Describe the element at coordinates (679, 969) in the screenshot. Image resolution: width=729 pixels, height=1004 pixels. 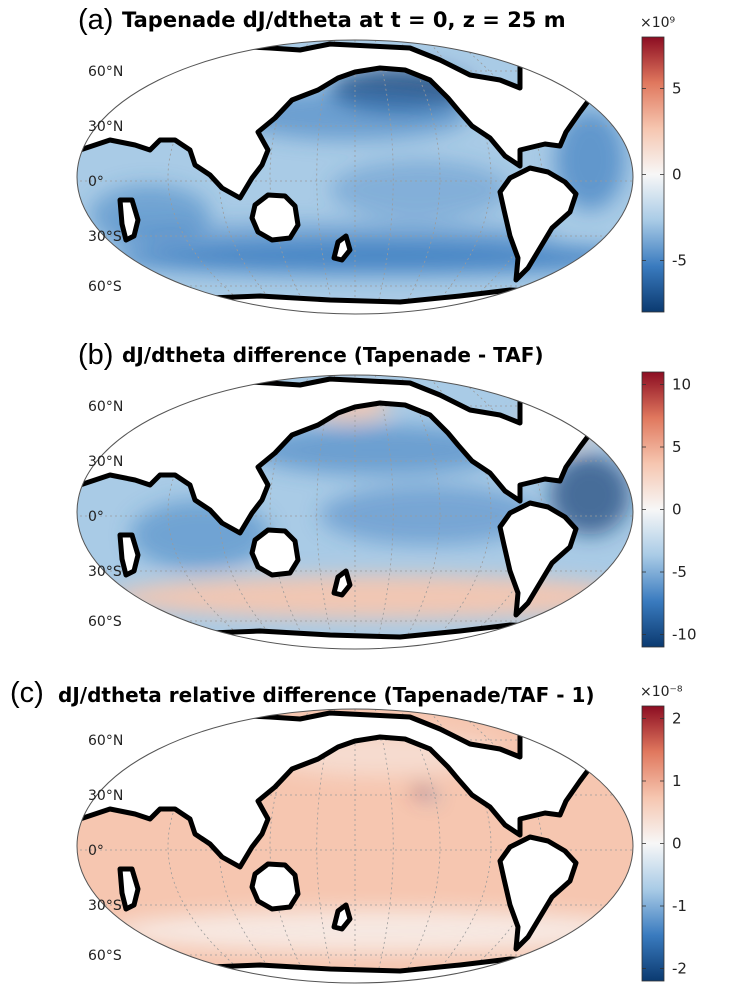
I see `colorbar-tick-label: -2` at that location.